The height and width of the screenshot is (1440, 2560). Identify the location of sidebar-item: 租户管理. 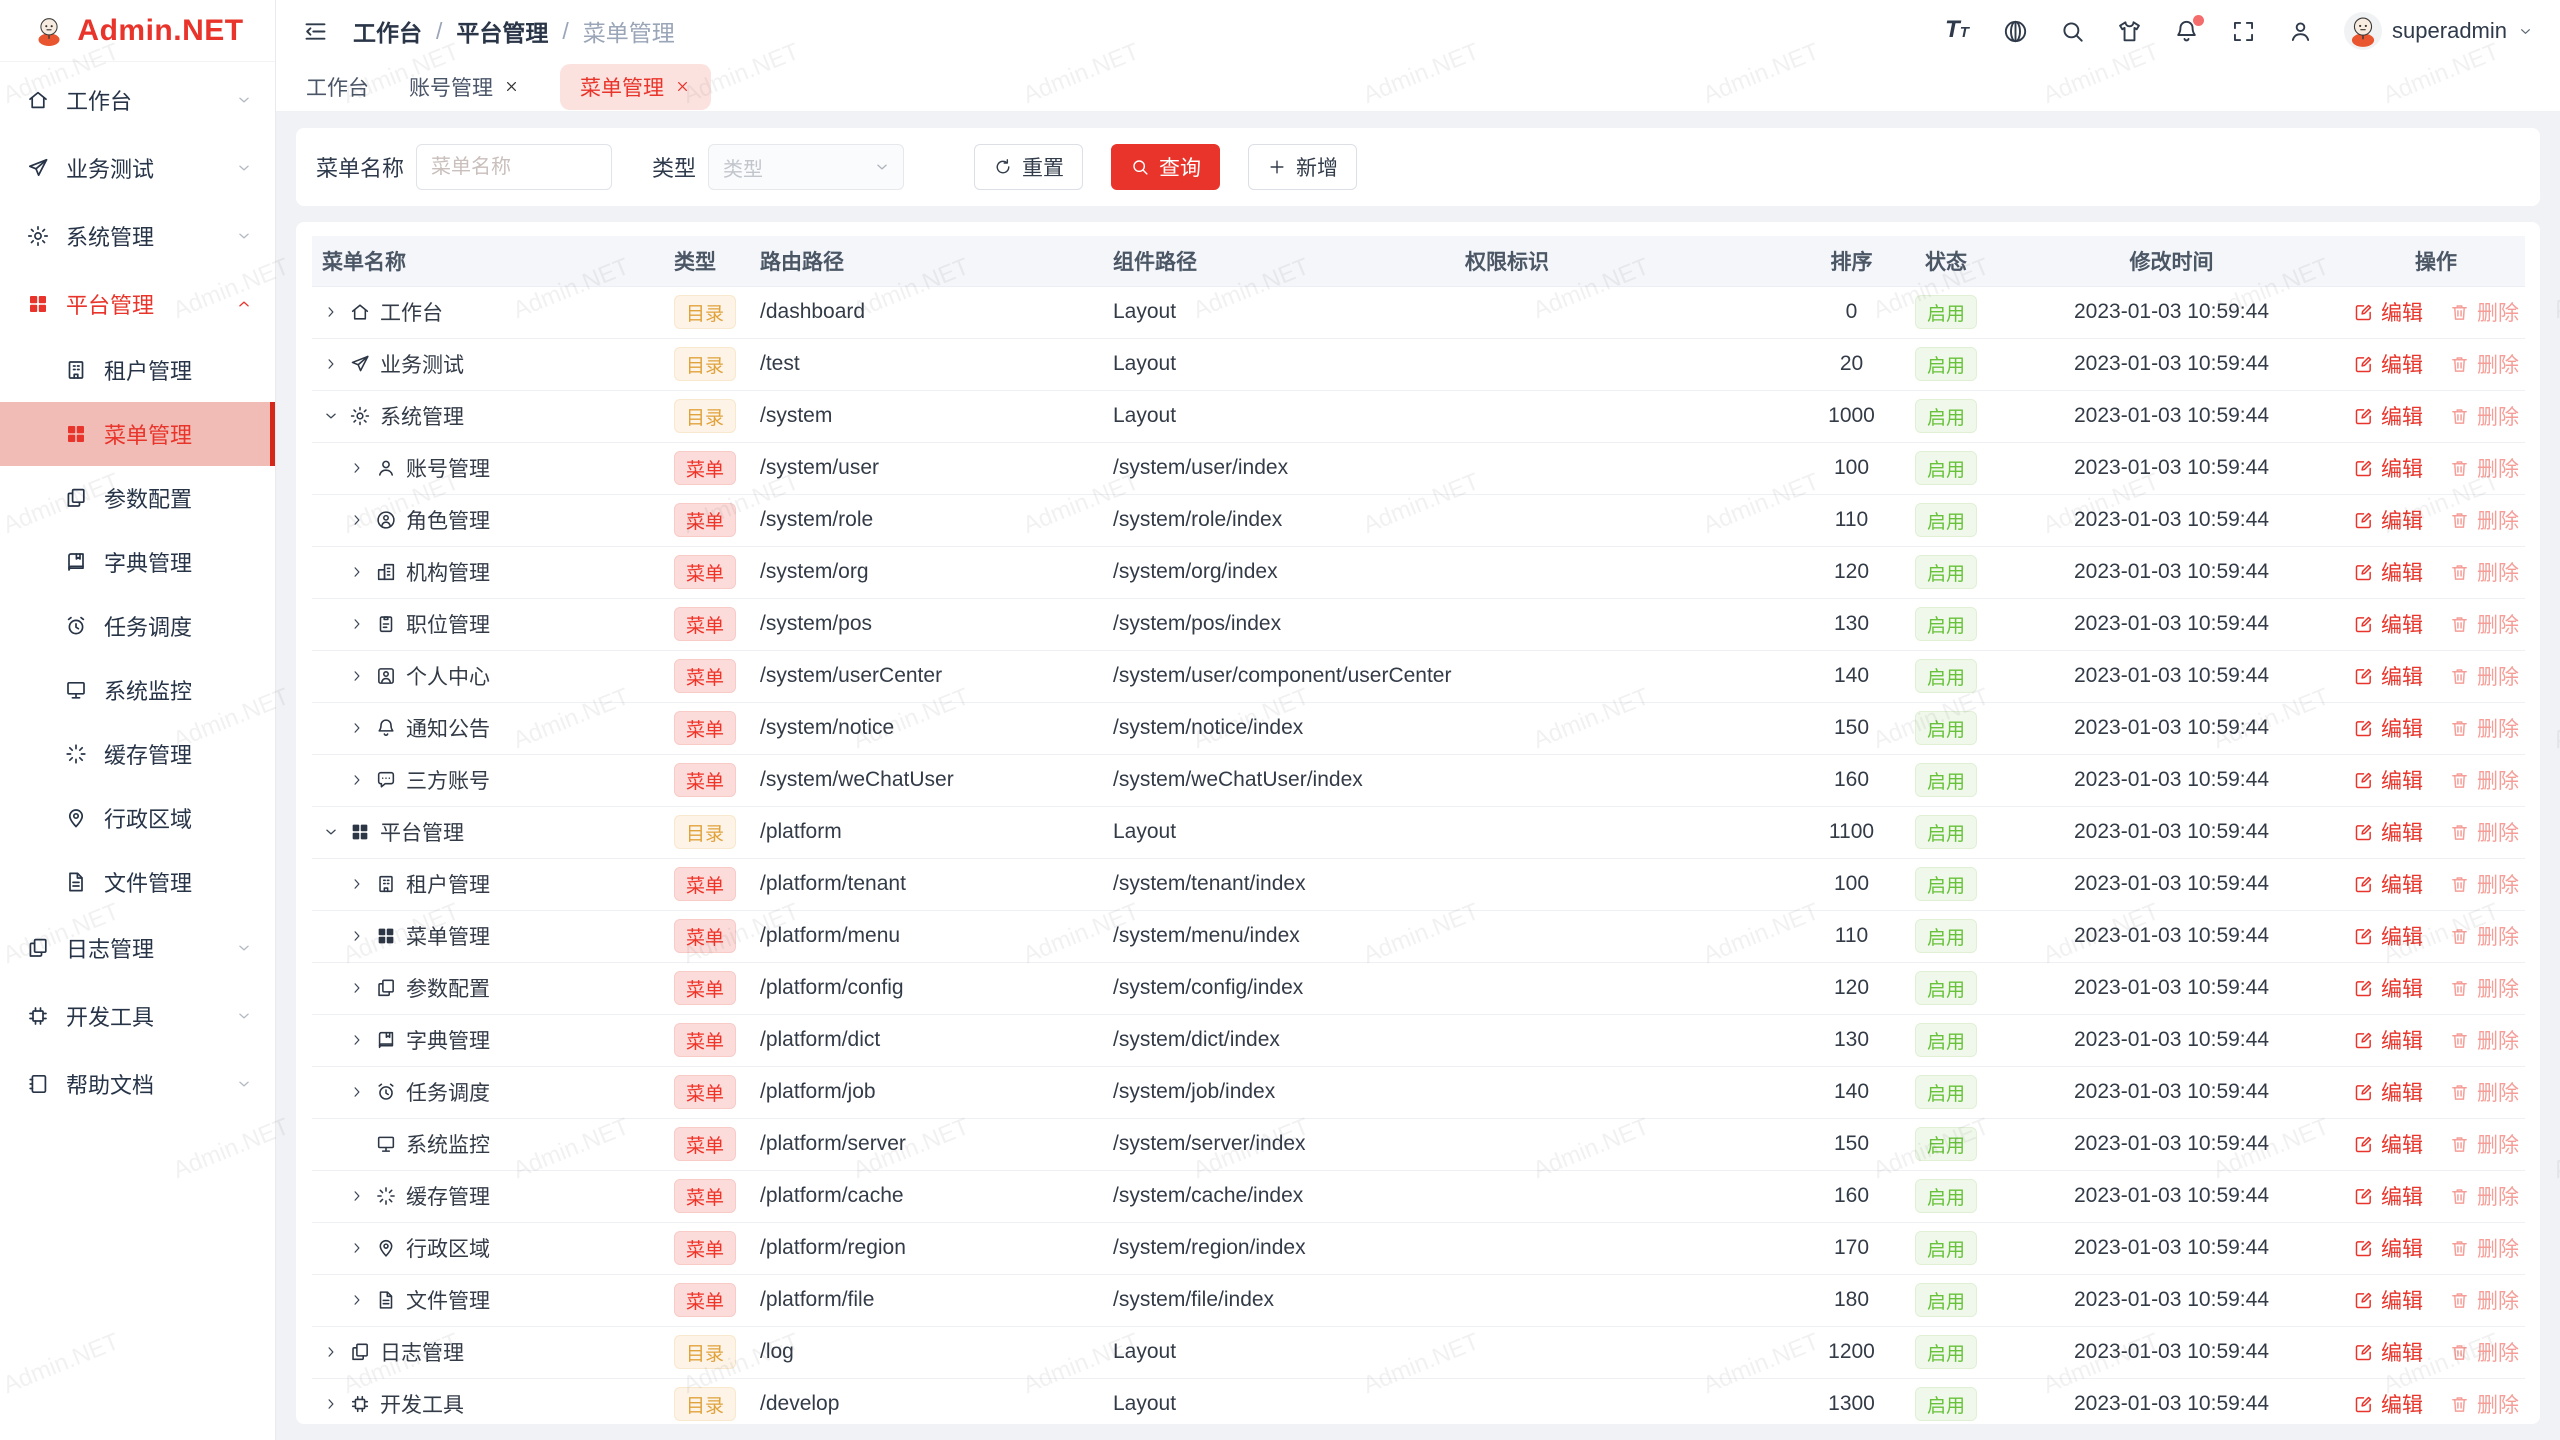
(137, 370).